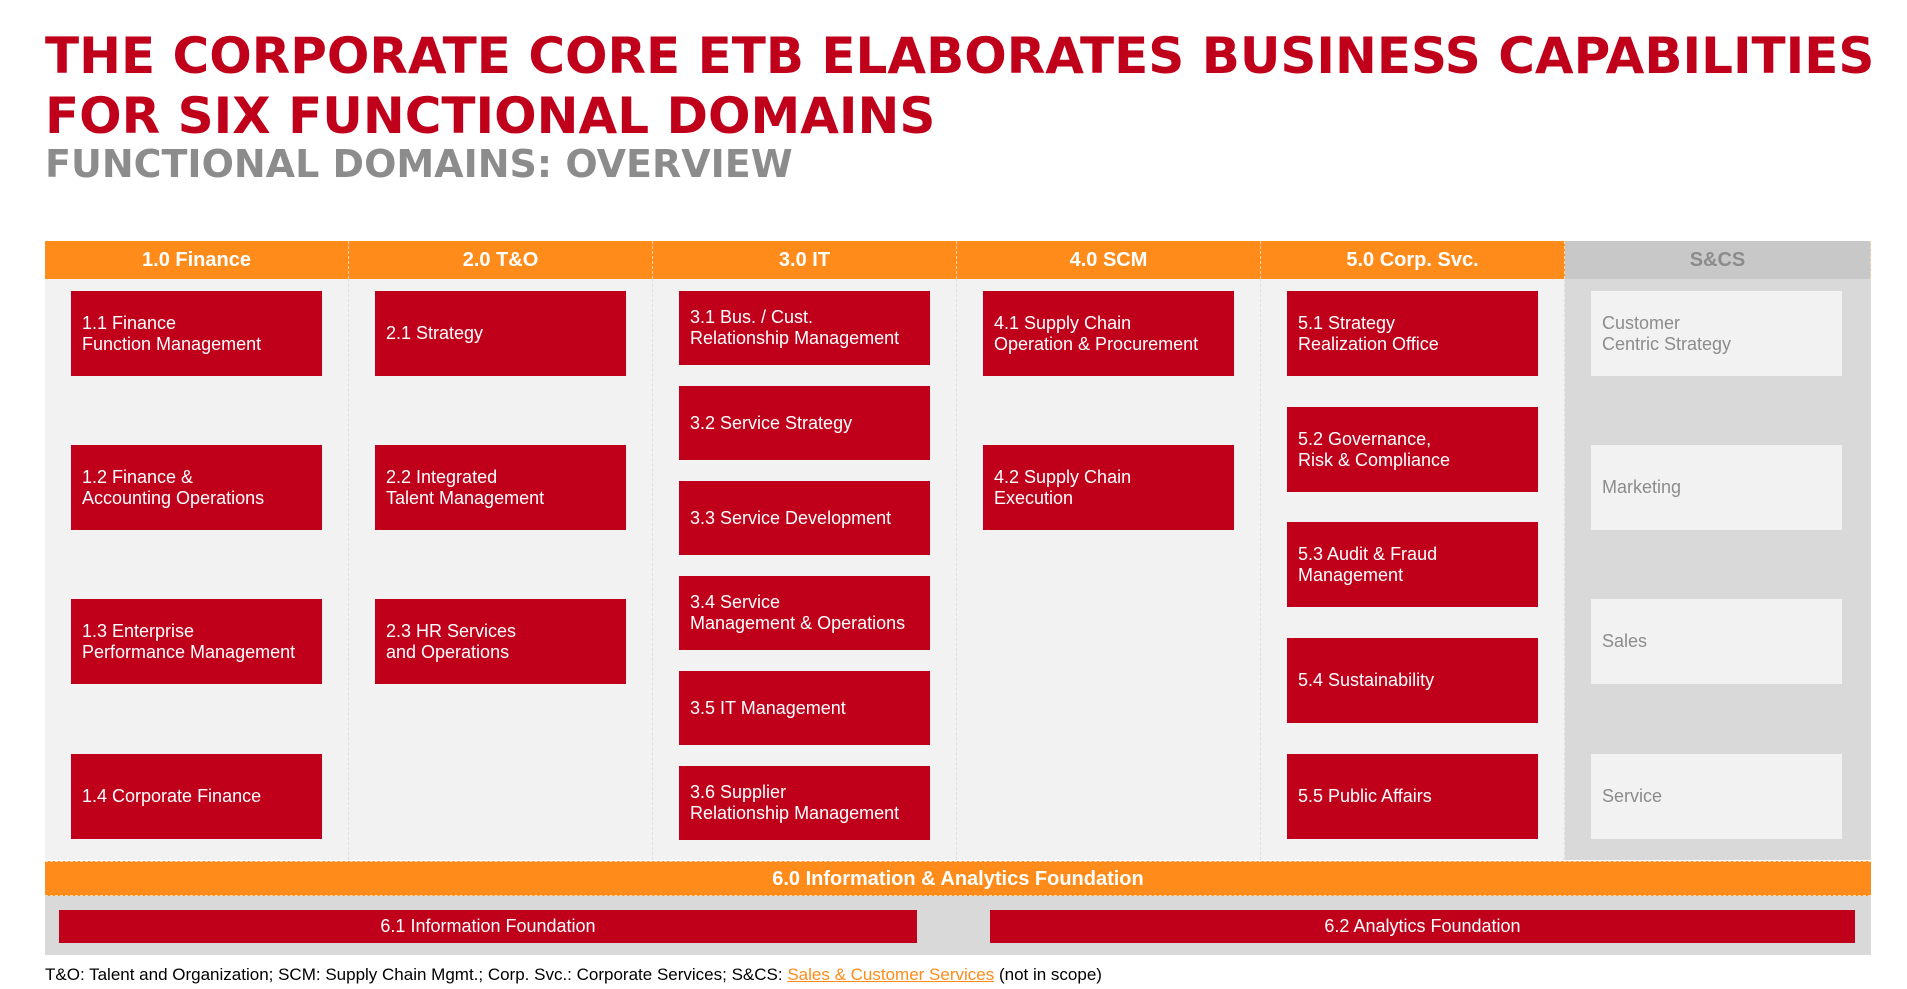  I want to click on domain-header-to: 2.0 T&O, so click(501, 260).